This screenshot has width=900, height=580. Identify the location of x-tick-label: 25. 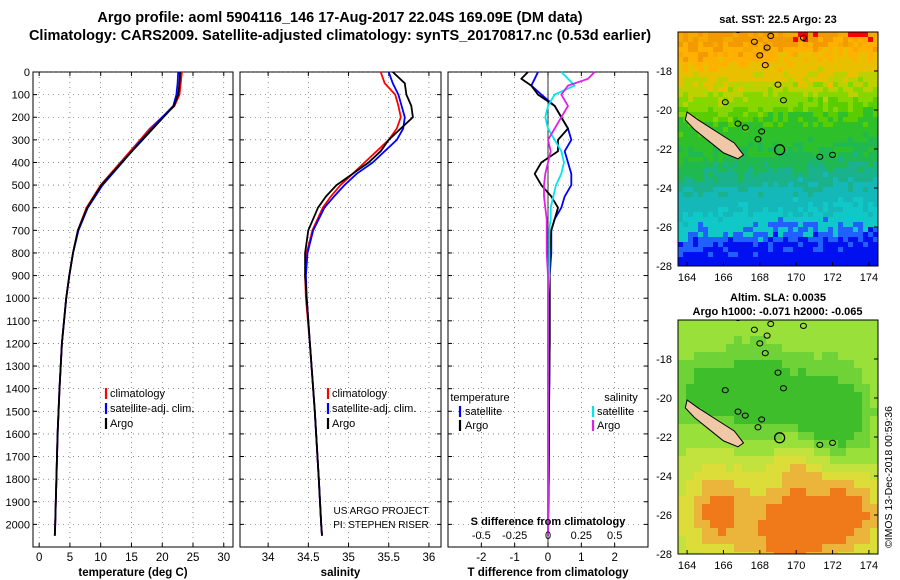
(193, 558).